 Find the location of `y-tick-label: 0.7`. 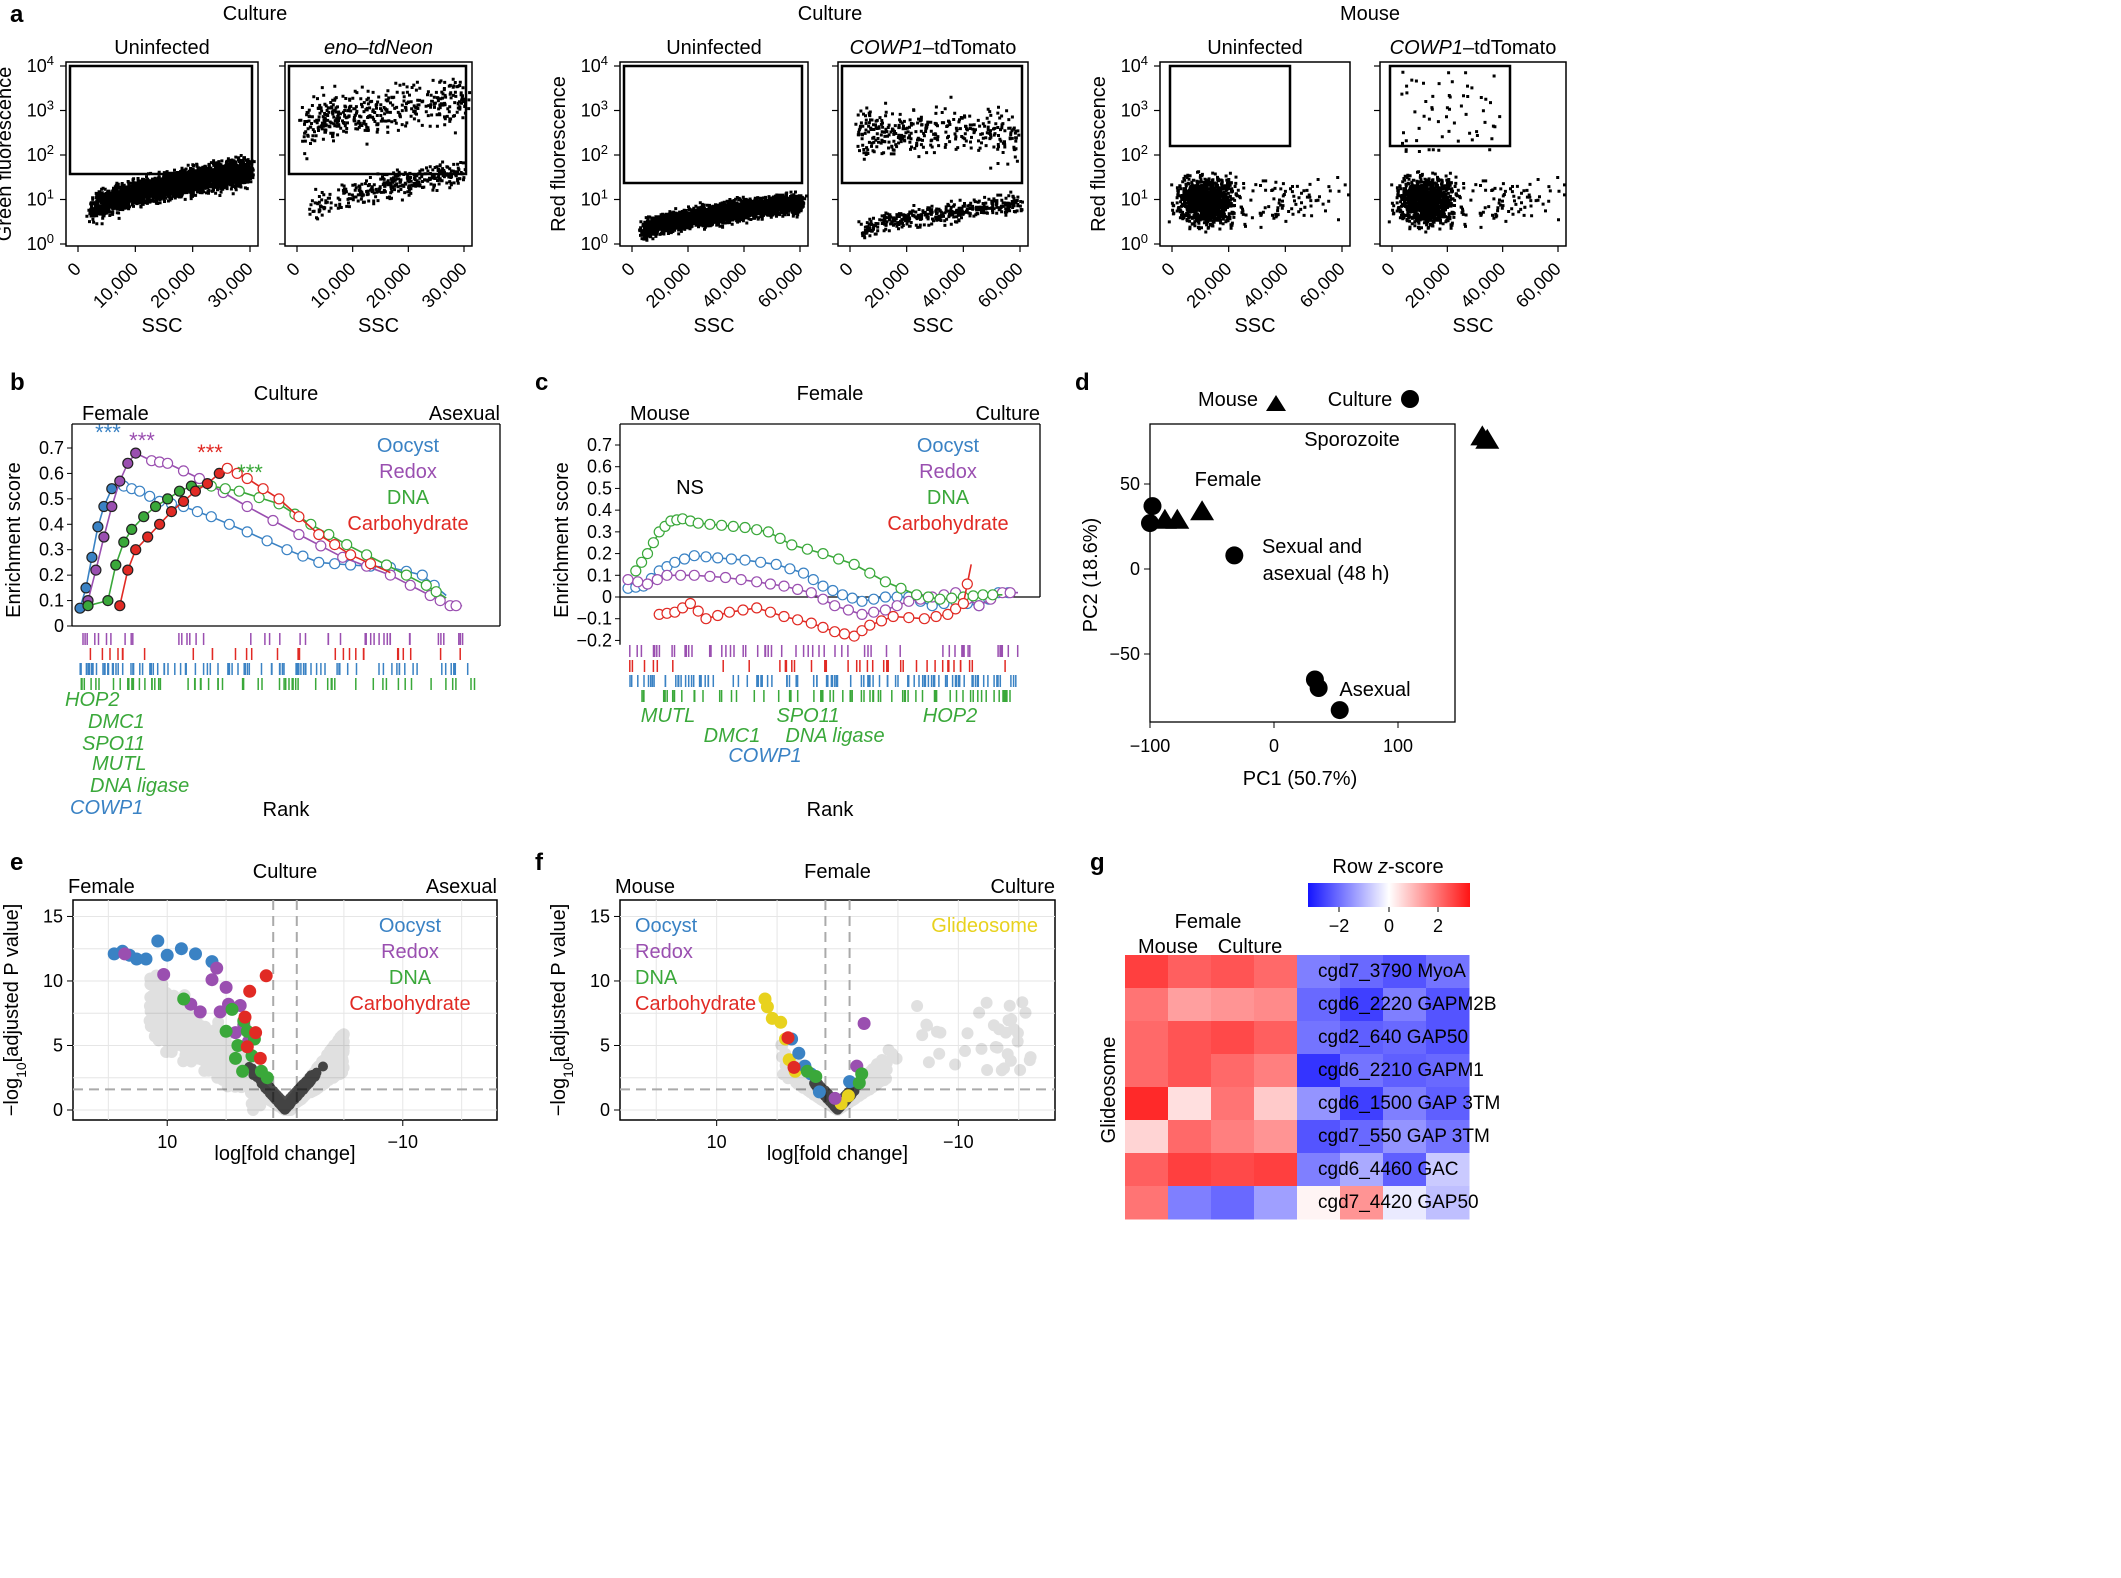

y-tick-label: 0.7 is located at coordinates (599, 445).